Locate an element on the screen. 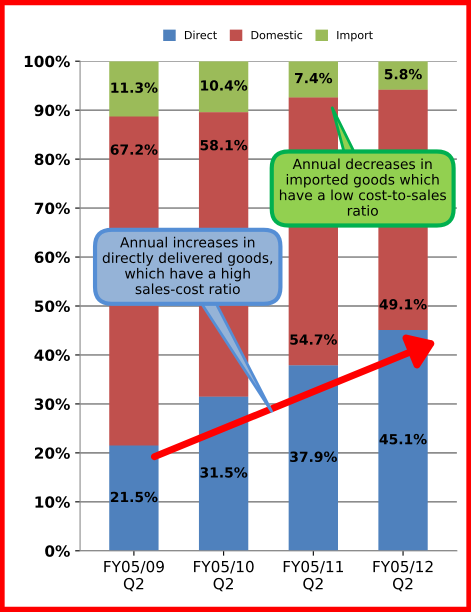 The height and width of the screenshot is (612, 471). y-tick-label: 10% is located at coordinates (53, 502).